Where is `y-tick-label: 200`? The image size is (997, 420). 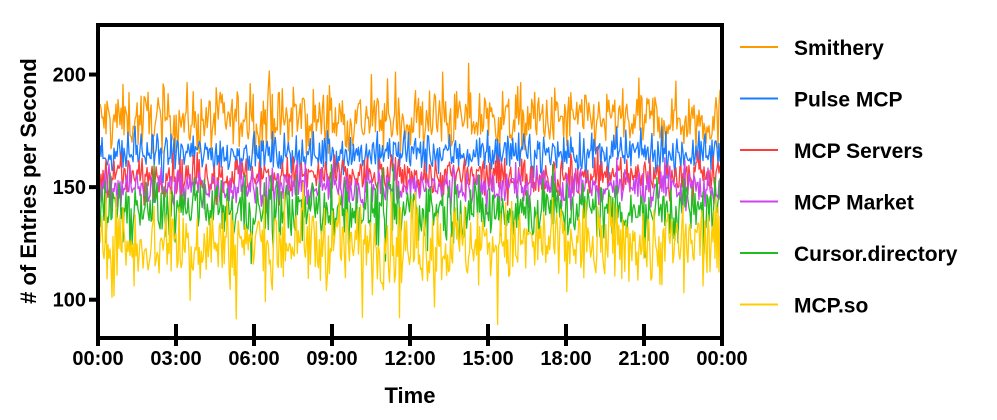
y-tick-label: 200 is located at coordinates (69, 76).